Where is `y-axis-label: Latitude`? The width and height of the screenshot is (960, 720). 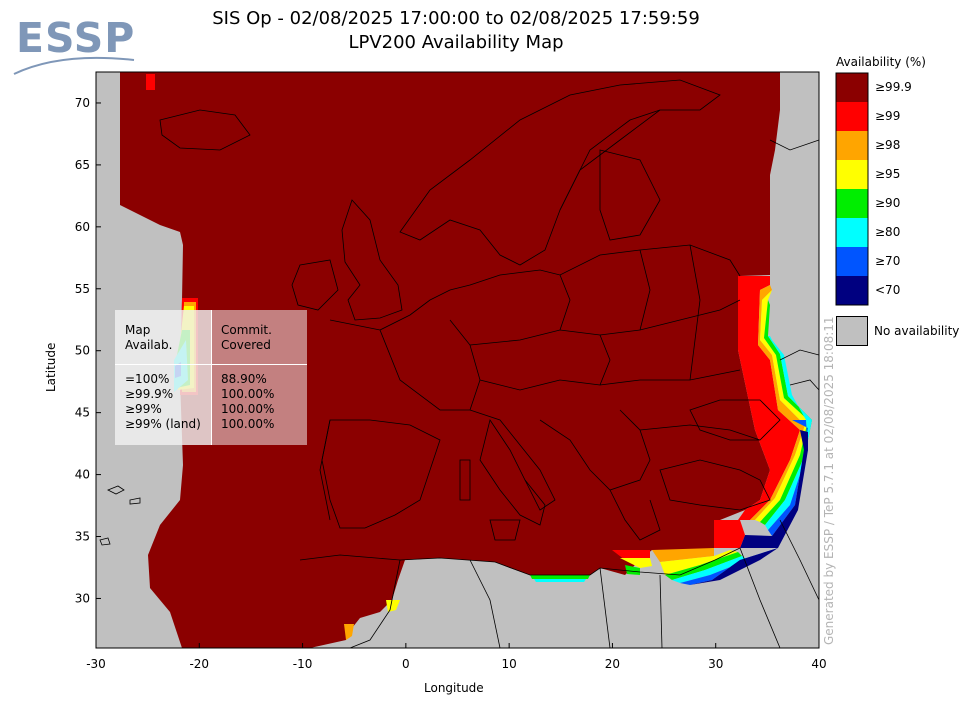 y-axis-label: Latitude is located at coordinates (51, 367).